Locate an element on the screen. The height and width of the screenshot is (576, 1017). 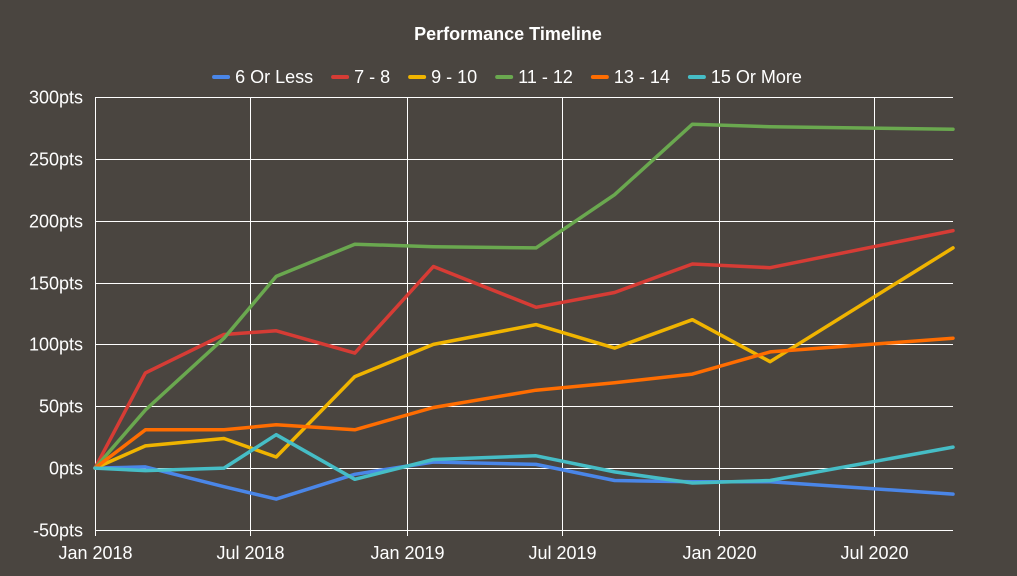
y-tick-label: 100pts is located at coordinates (56, 345).